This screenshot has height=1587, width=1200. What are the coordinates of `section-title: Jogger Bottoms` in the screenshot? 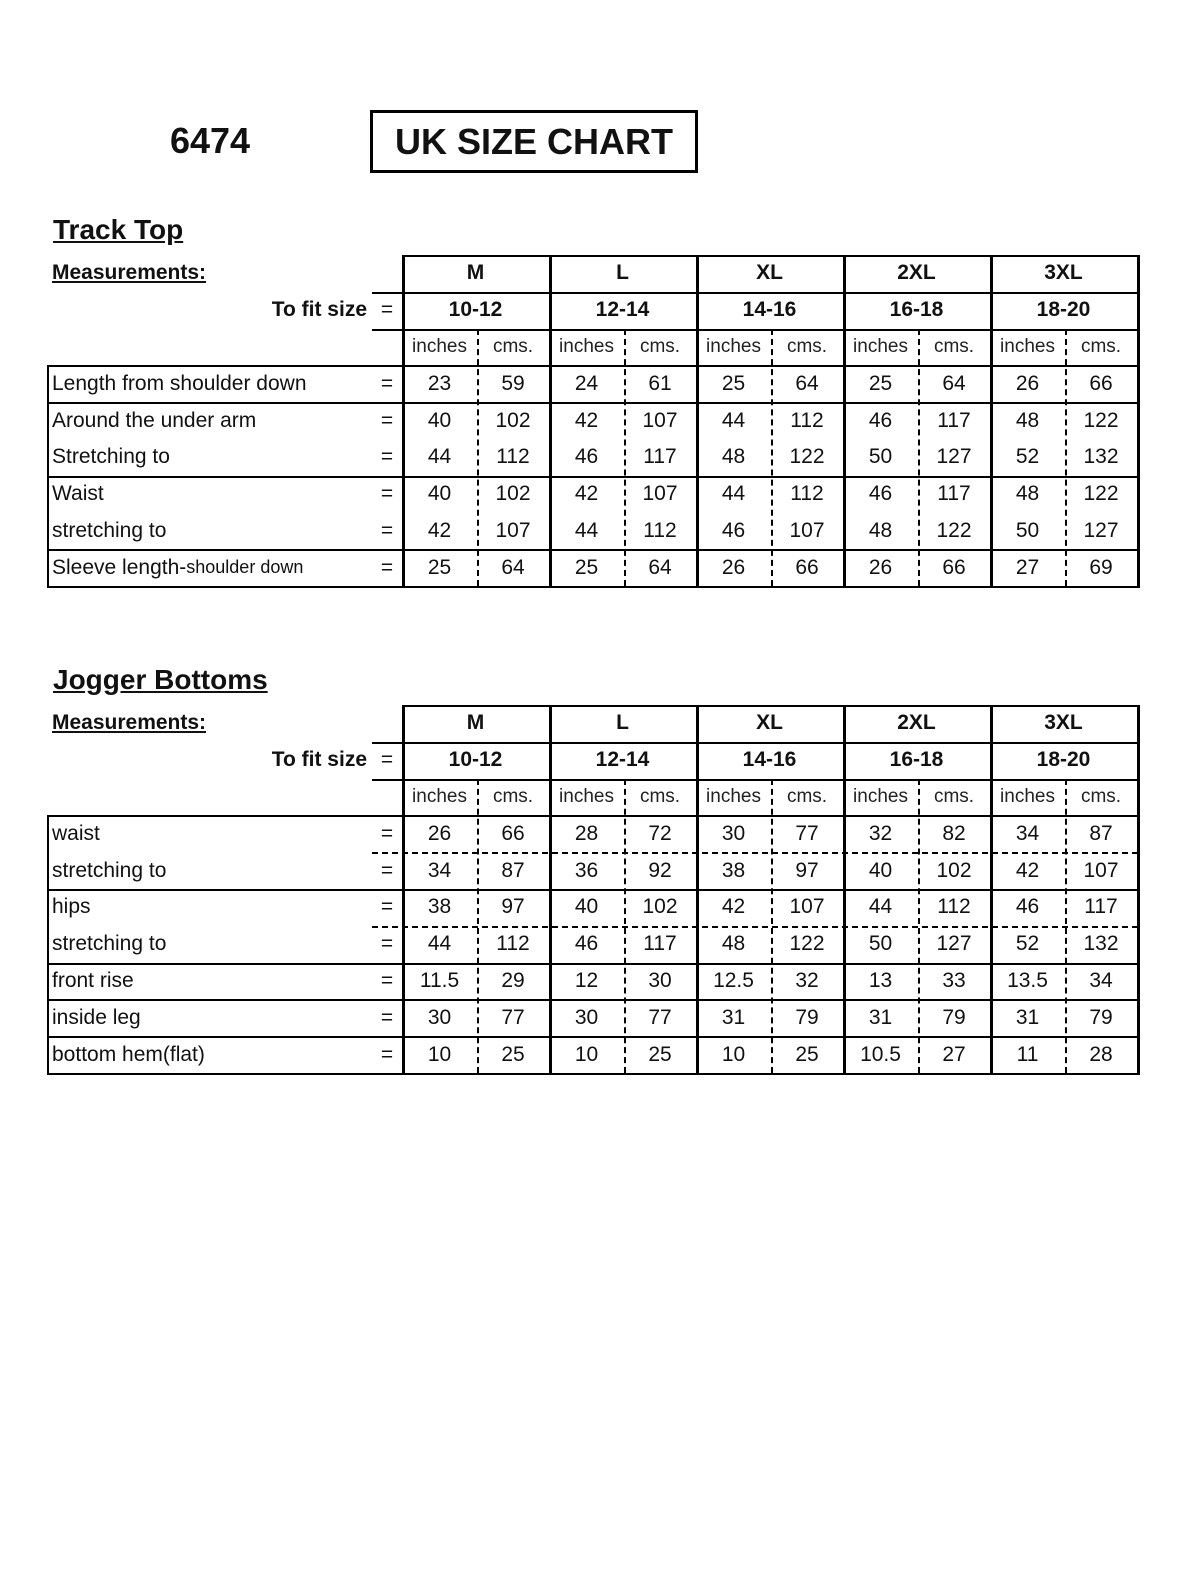 It's located at (160, 679).